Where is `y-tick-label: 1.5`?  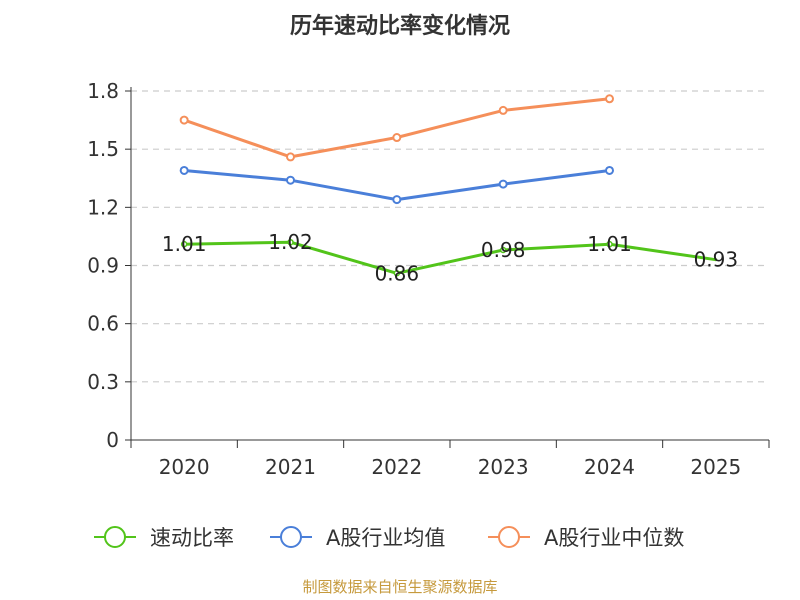
y-tick-label: 1.5 is located at coordinates (103, 149).